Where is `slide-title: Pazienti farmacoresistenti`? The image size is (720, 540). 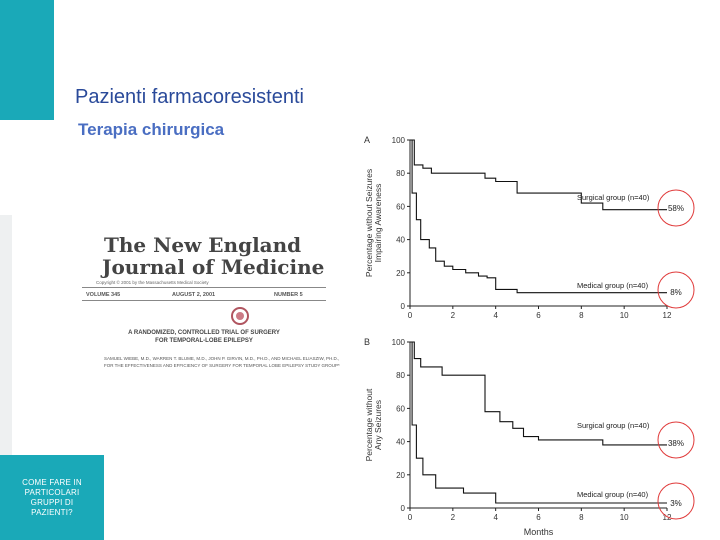 slide-title: Pazienti farmacoresistenti is located at coordinates (189, 97).